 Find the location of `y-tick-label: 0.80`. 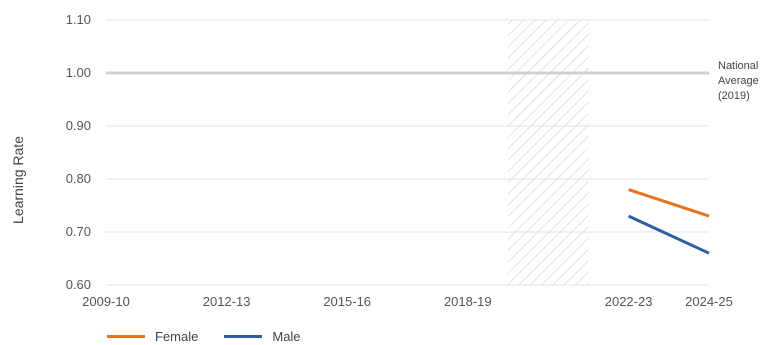

y-tick-label: 0.80 is located at coordinates (78, 178).